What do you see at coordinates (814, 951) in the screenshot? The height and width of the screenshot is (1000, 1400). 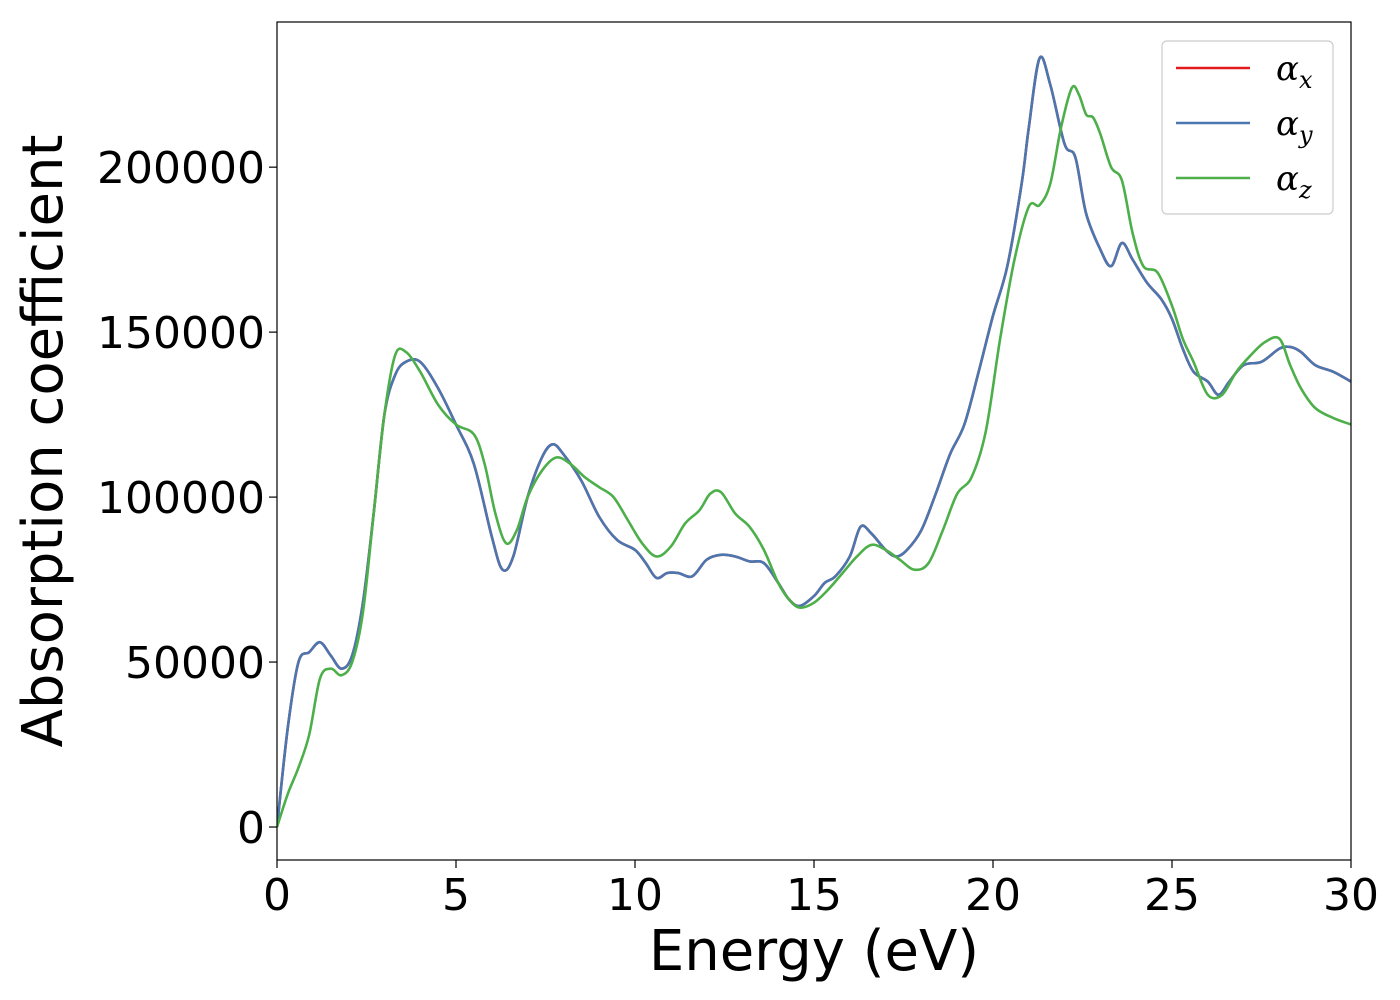 I see `x-axis-title: Energy (eV)` at bounding box center [814, 951].